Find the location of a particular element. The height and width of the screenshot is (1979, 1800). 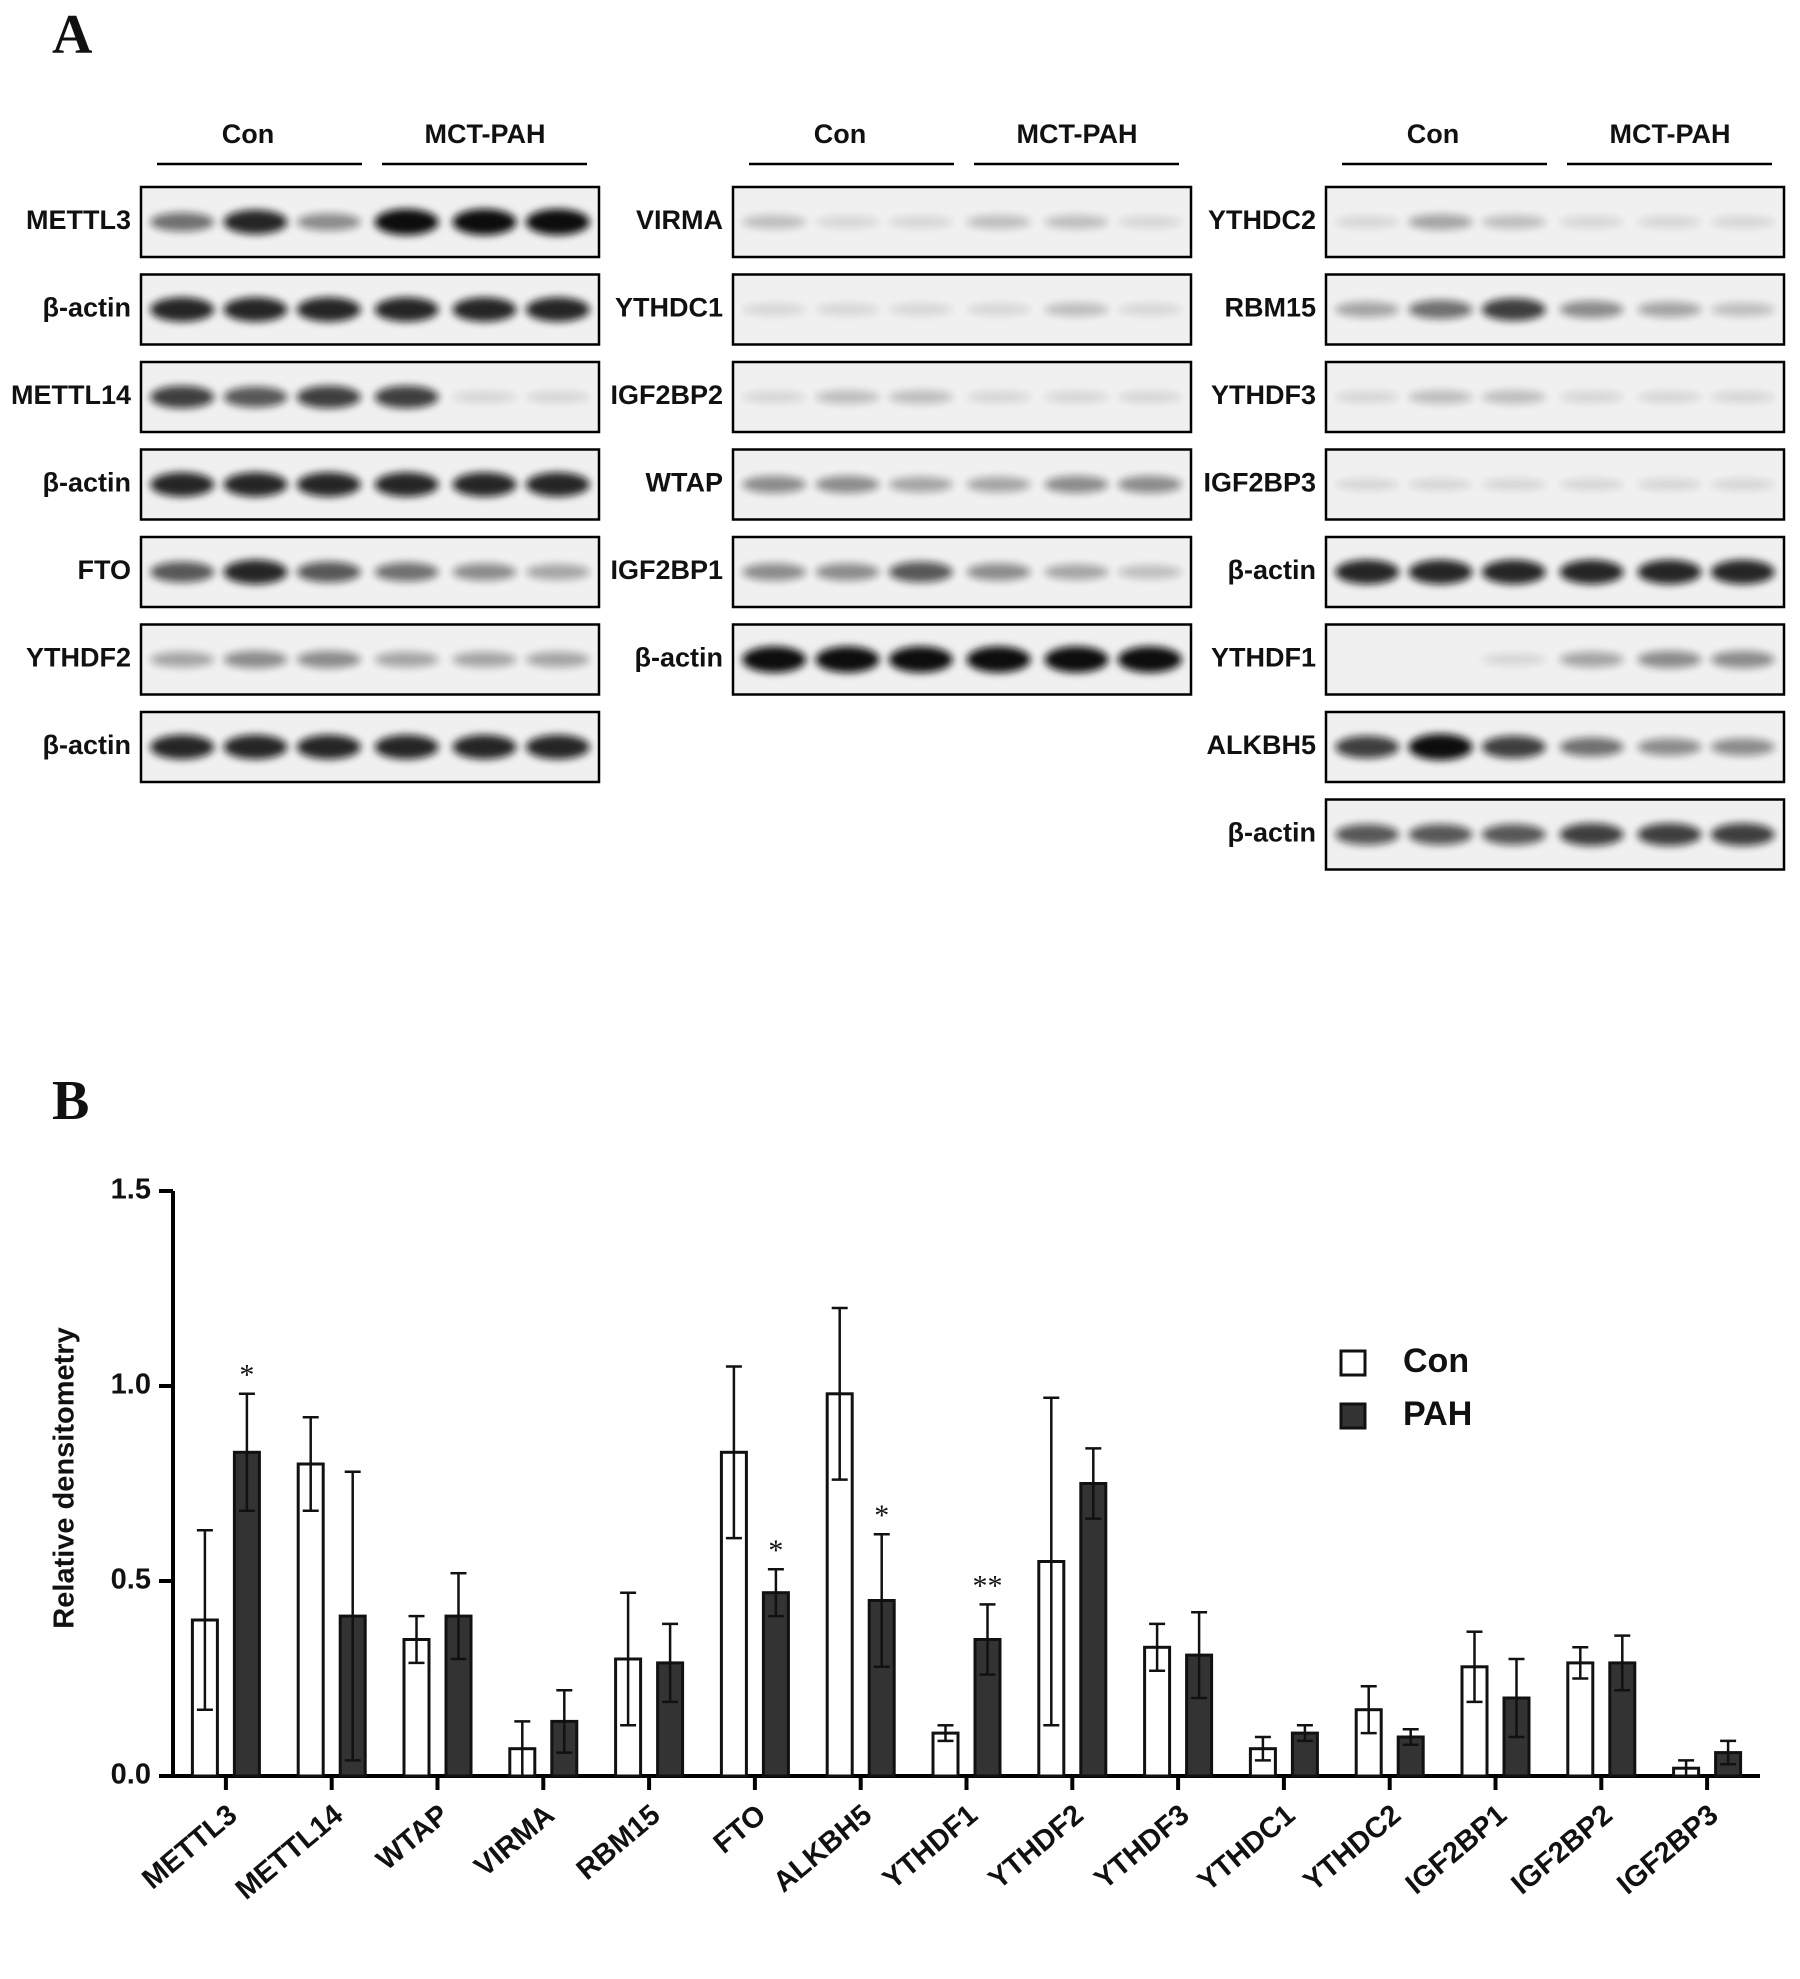

significance-mark: ** is located at coordinates (988, 1585).